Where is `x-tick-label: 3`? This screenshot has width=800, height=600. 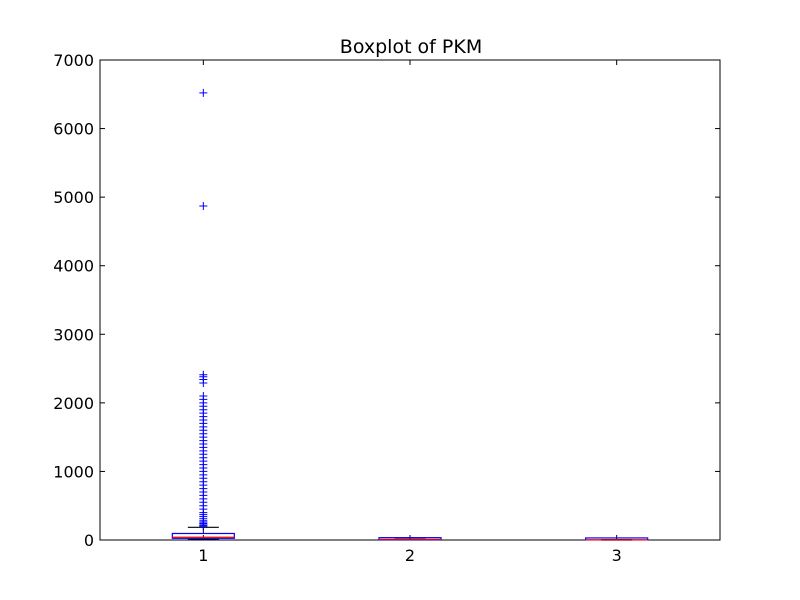
x-tick-label: 3 is located at coordinates (617, 555).